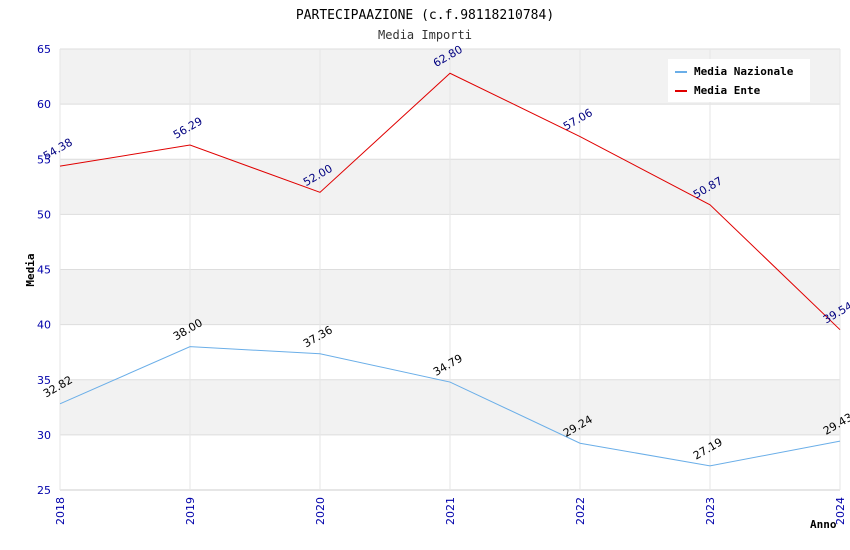 This screenshot has width=850, height=550. Describe the element at coordinates (44, 325) in the screenshot. I see `y-tick-label: 40` at that location.